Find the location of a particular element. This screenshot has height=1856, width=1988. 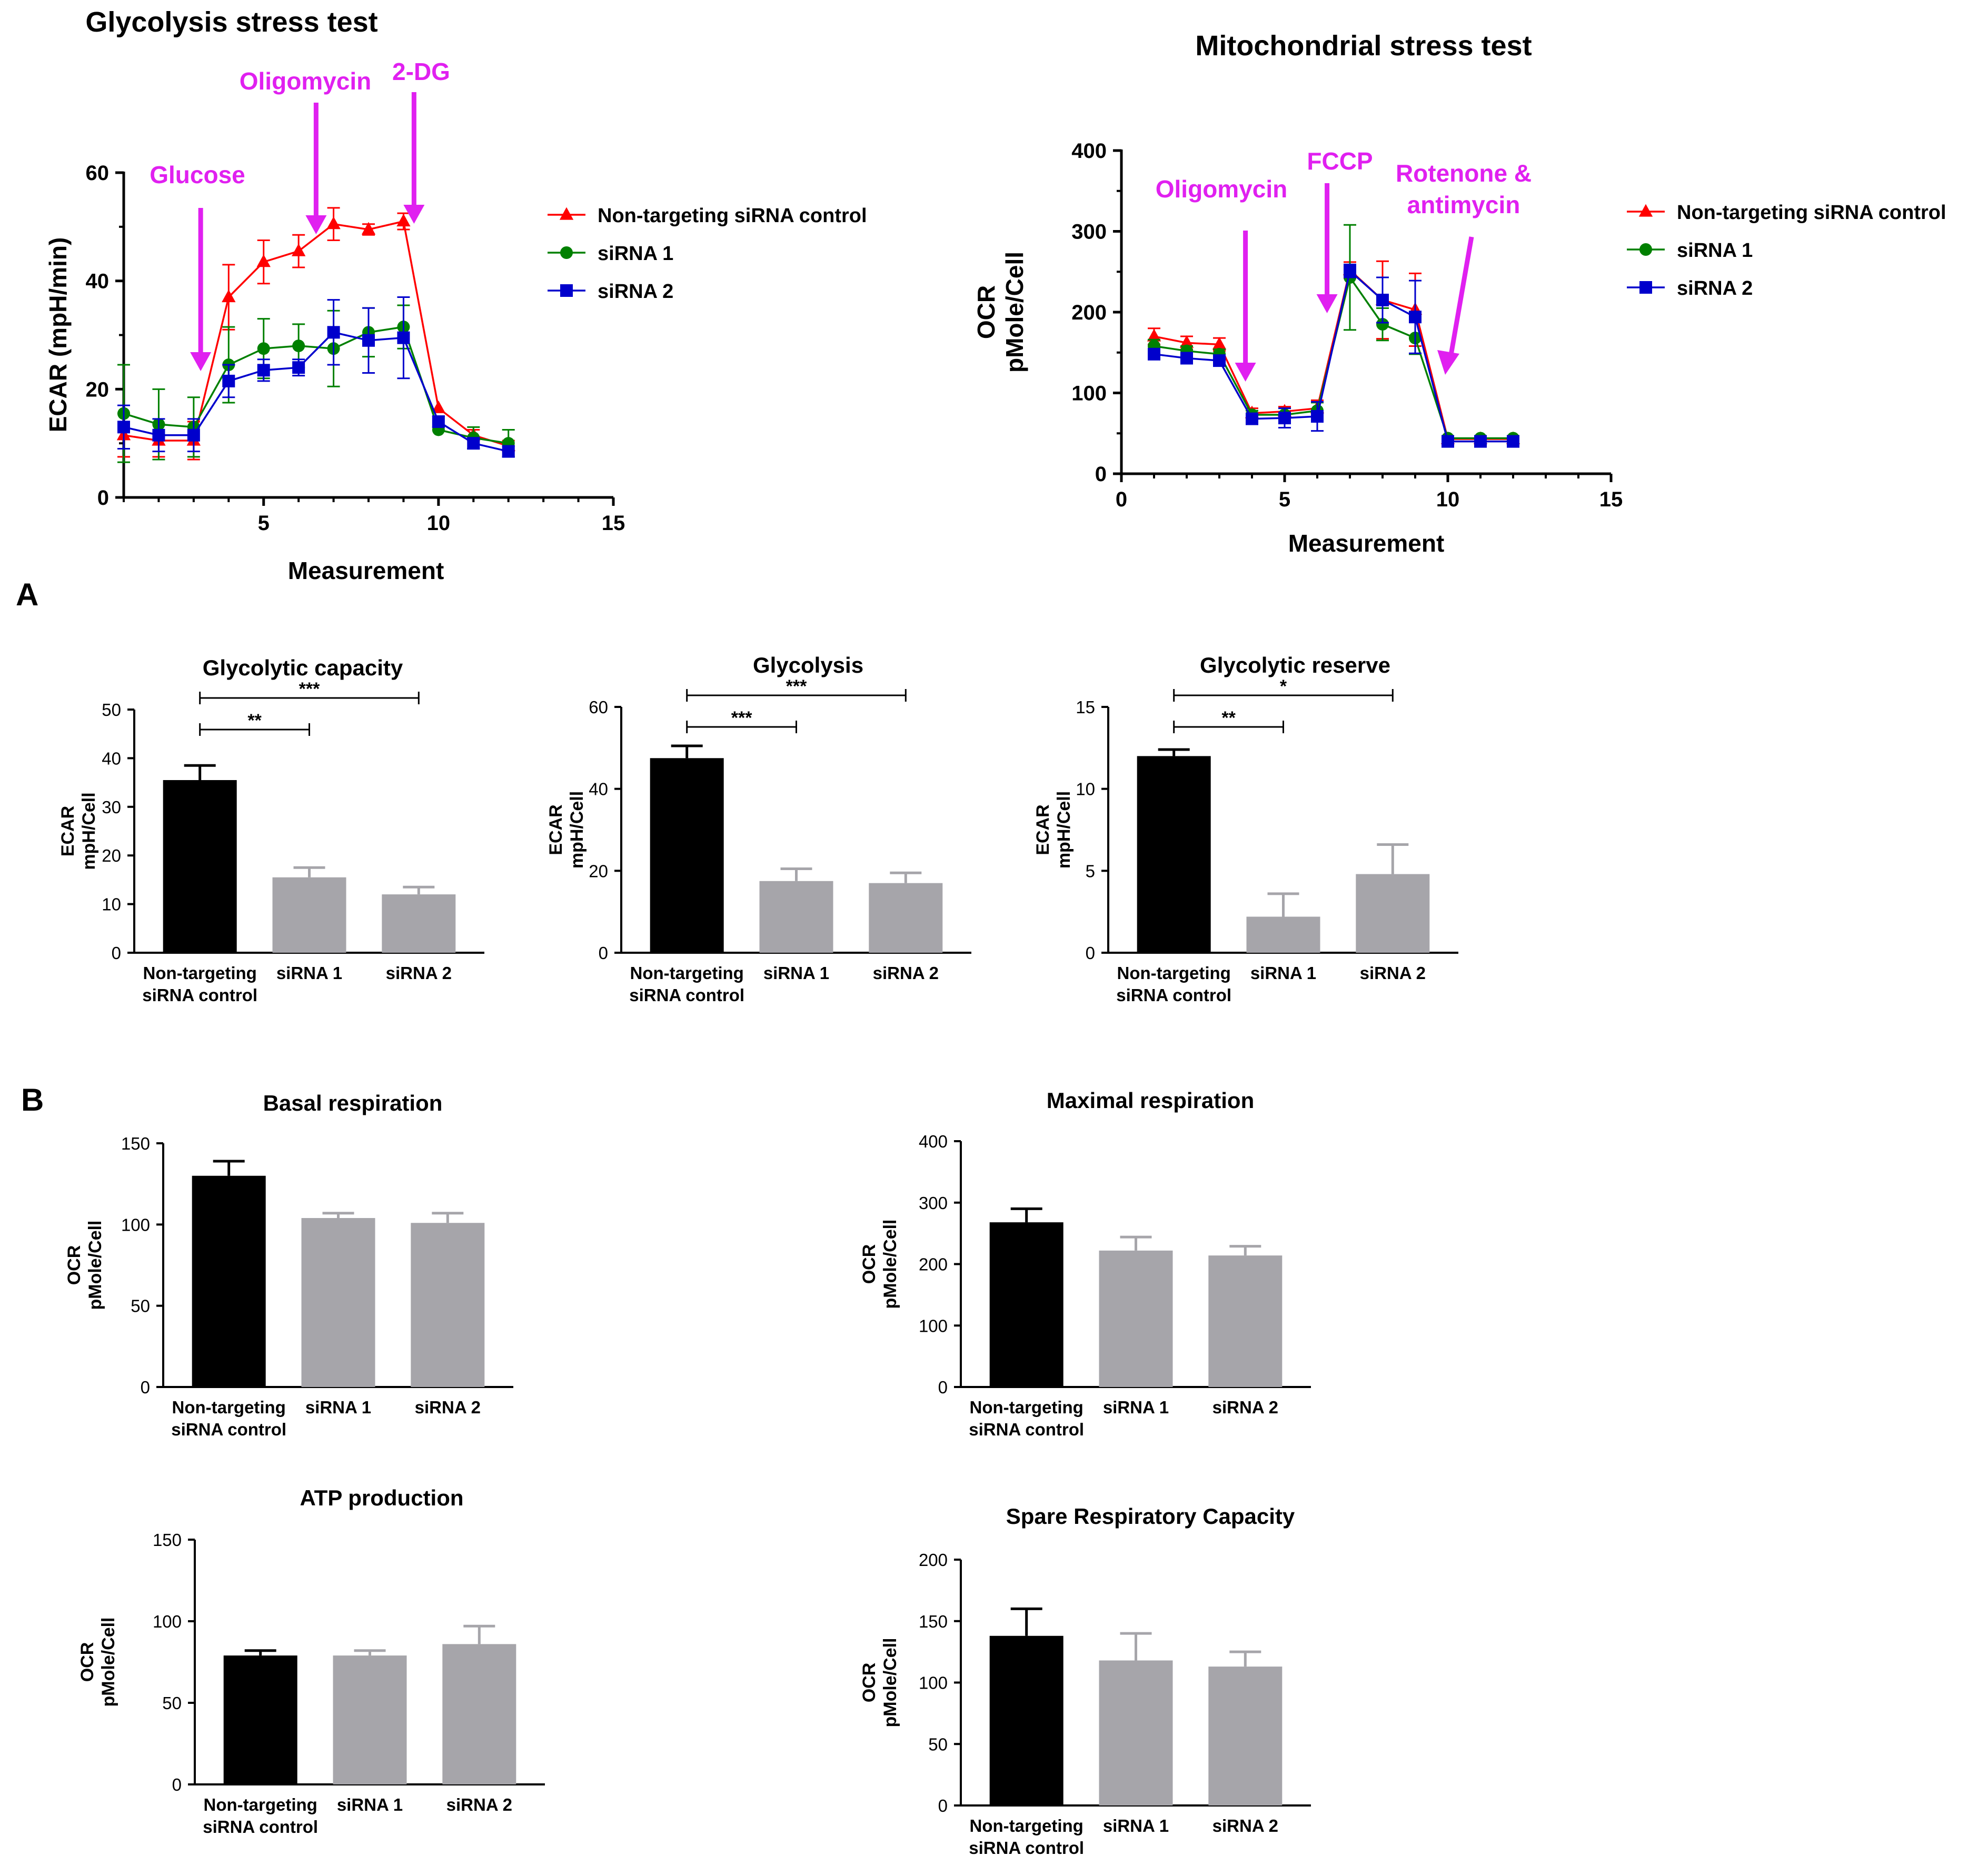

significance-bracket: ** is located at coordinates (254, 723).